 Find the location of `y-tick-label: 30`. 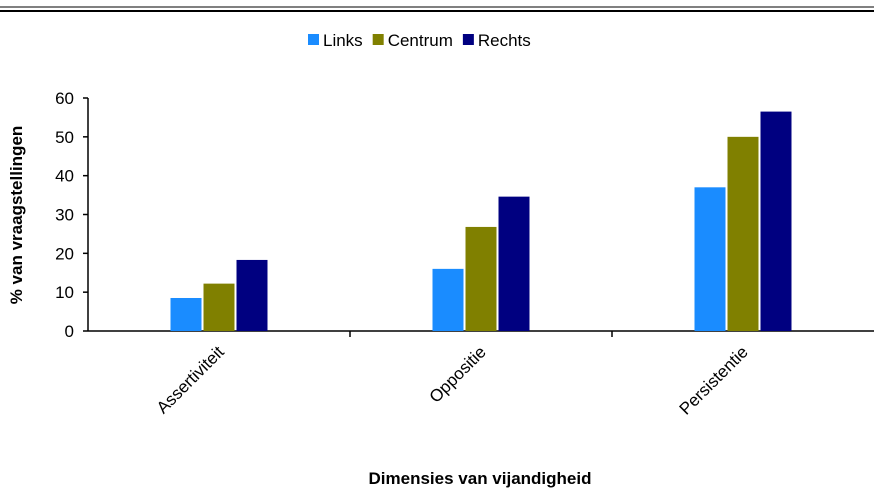

y-tick-label: 30 is located at coordinates (64, 215).